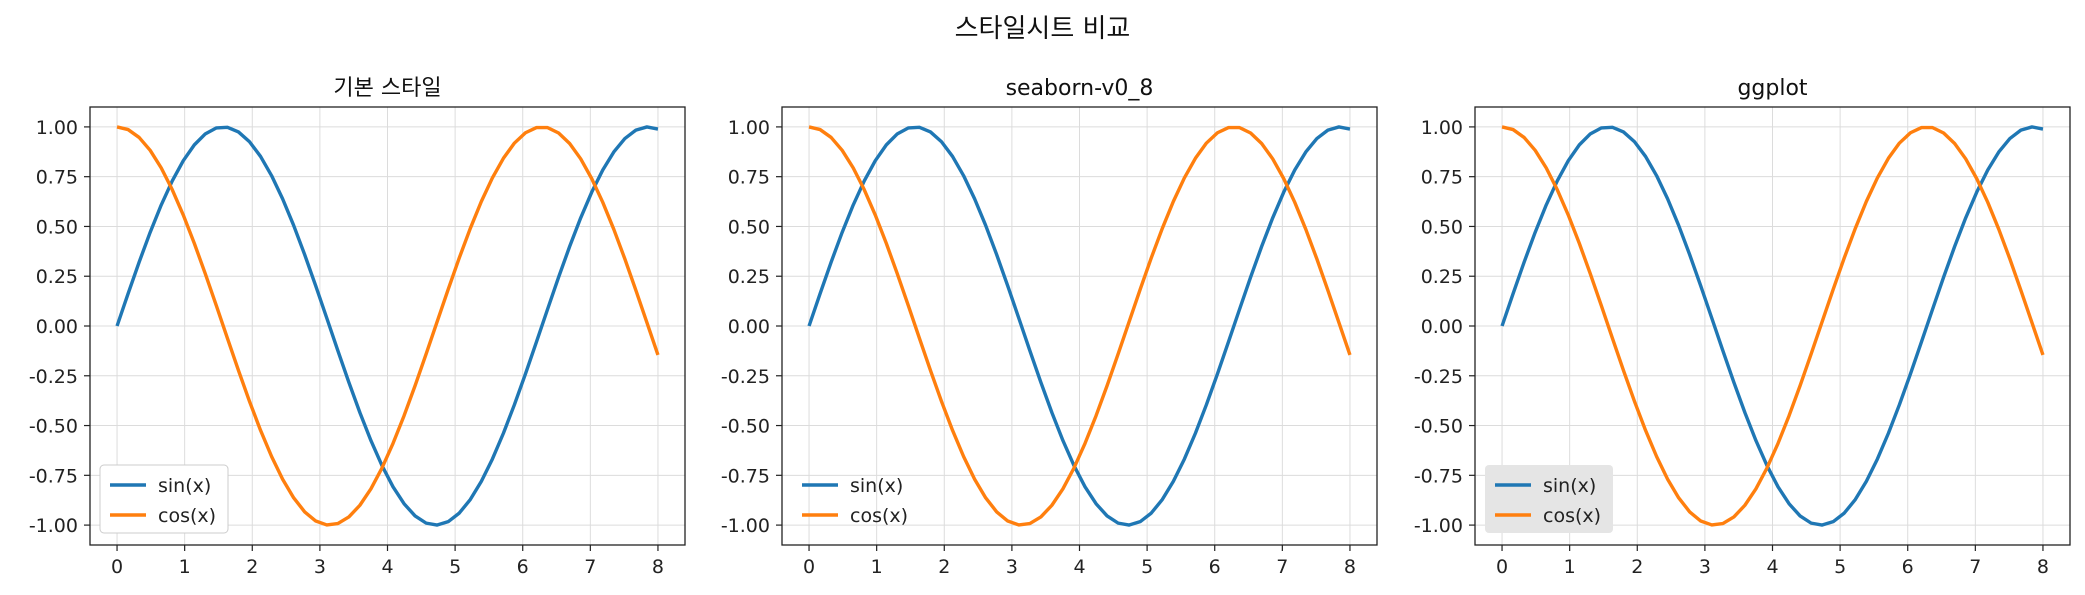 The width and height of the screenshot is (2085, 595). I want to click on panel-title: seaborn-v0_8, so click(1080, 88).